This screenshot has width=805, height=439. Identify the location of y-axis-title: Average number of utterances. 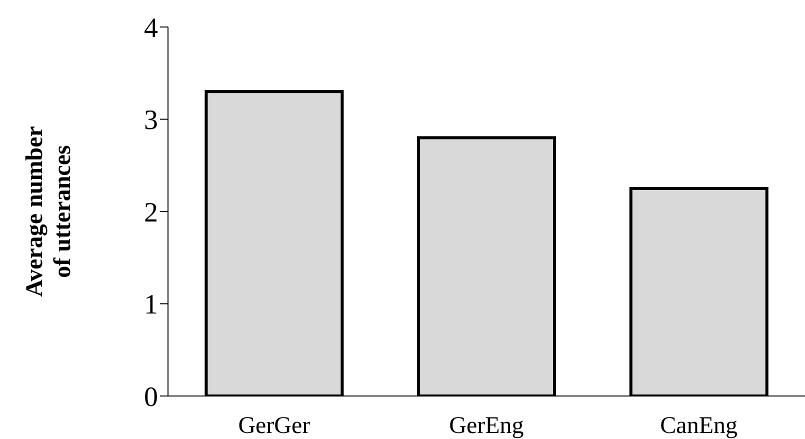
(49, 211).